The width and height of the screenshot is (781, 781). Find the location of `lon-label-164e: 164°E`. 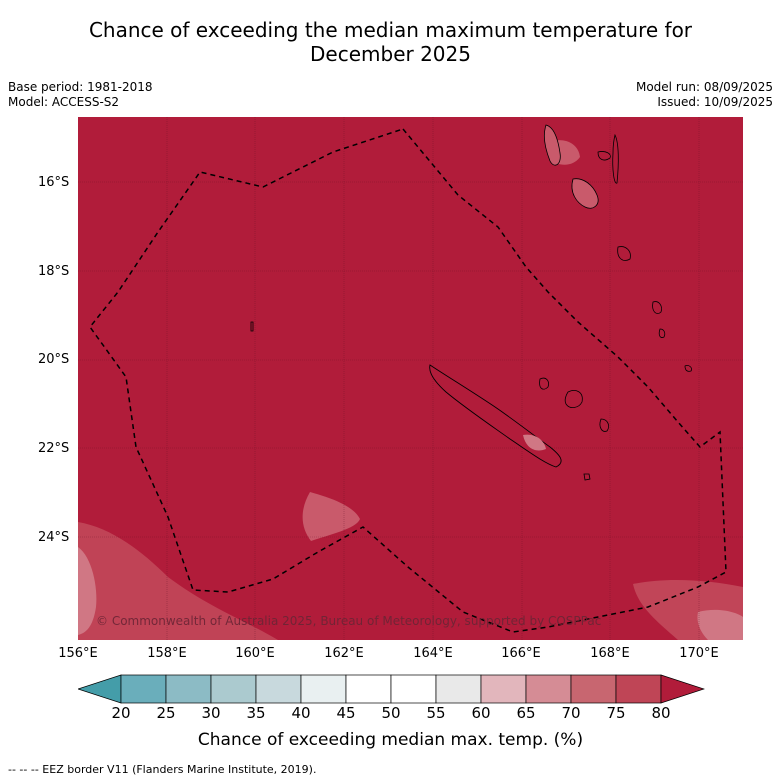

lon-label-164e: 164°E is located at coordinates (433, 653).